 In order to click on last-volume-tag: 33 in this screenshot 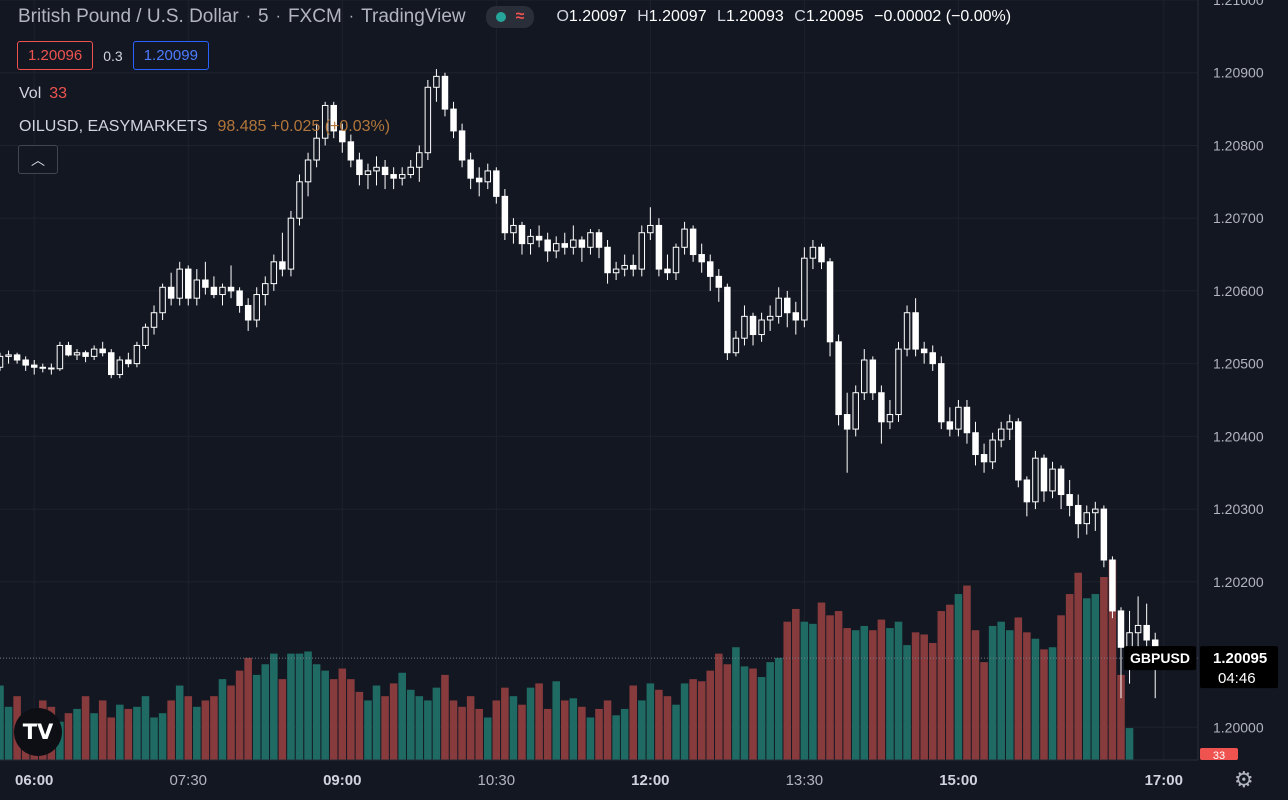, I will do `click(1219, 755)`.